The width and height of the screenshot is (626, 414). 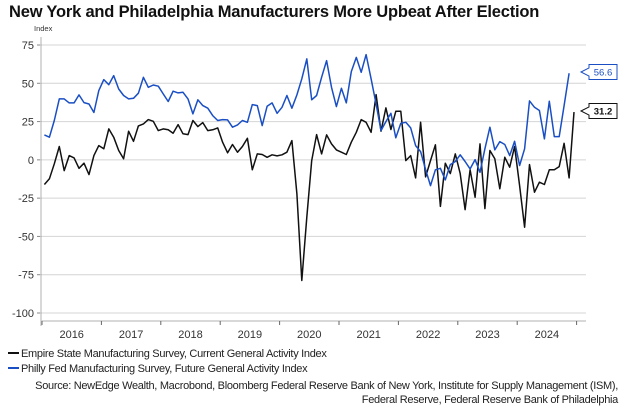 What do you see at coordinates (26, 199) in the screenshot?
I see `y-tick-label: -25` at bounding box center [26, 199].